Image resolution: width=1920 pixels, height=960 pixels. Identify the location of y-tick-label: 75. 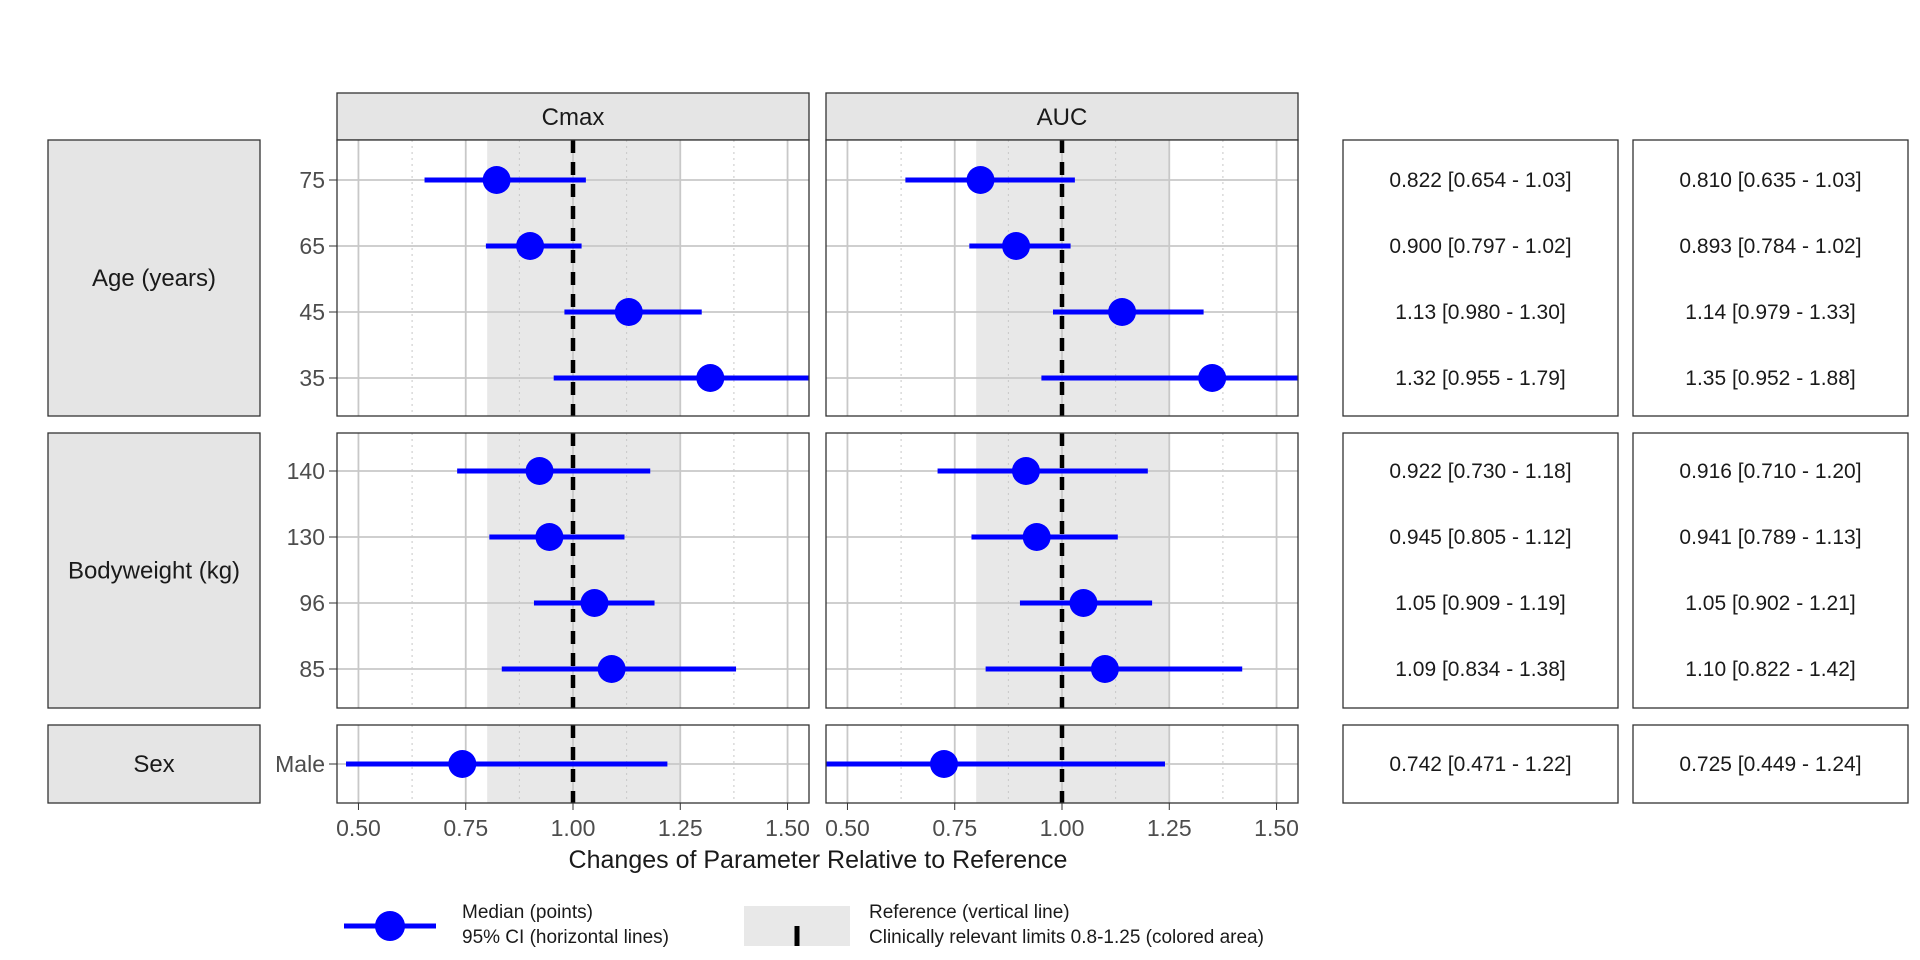
(312, 180).